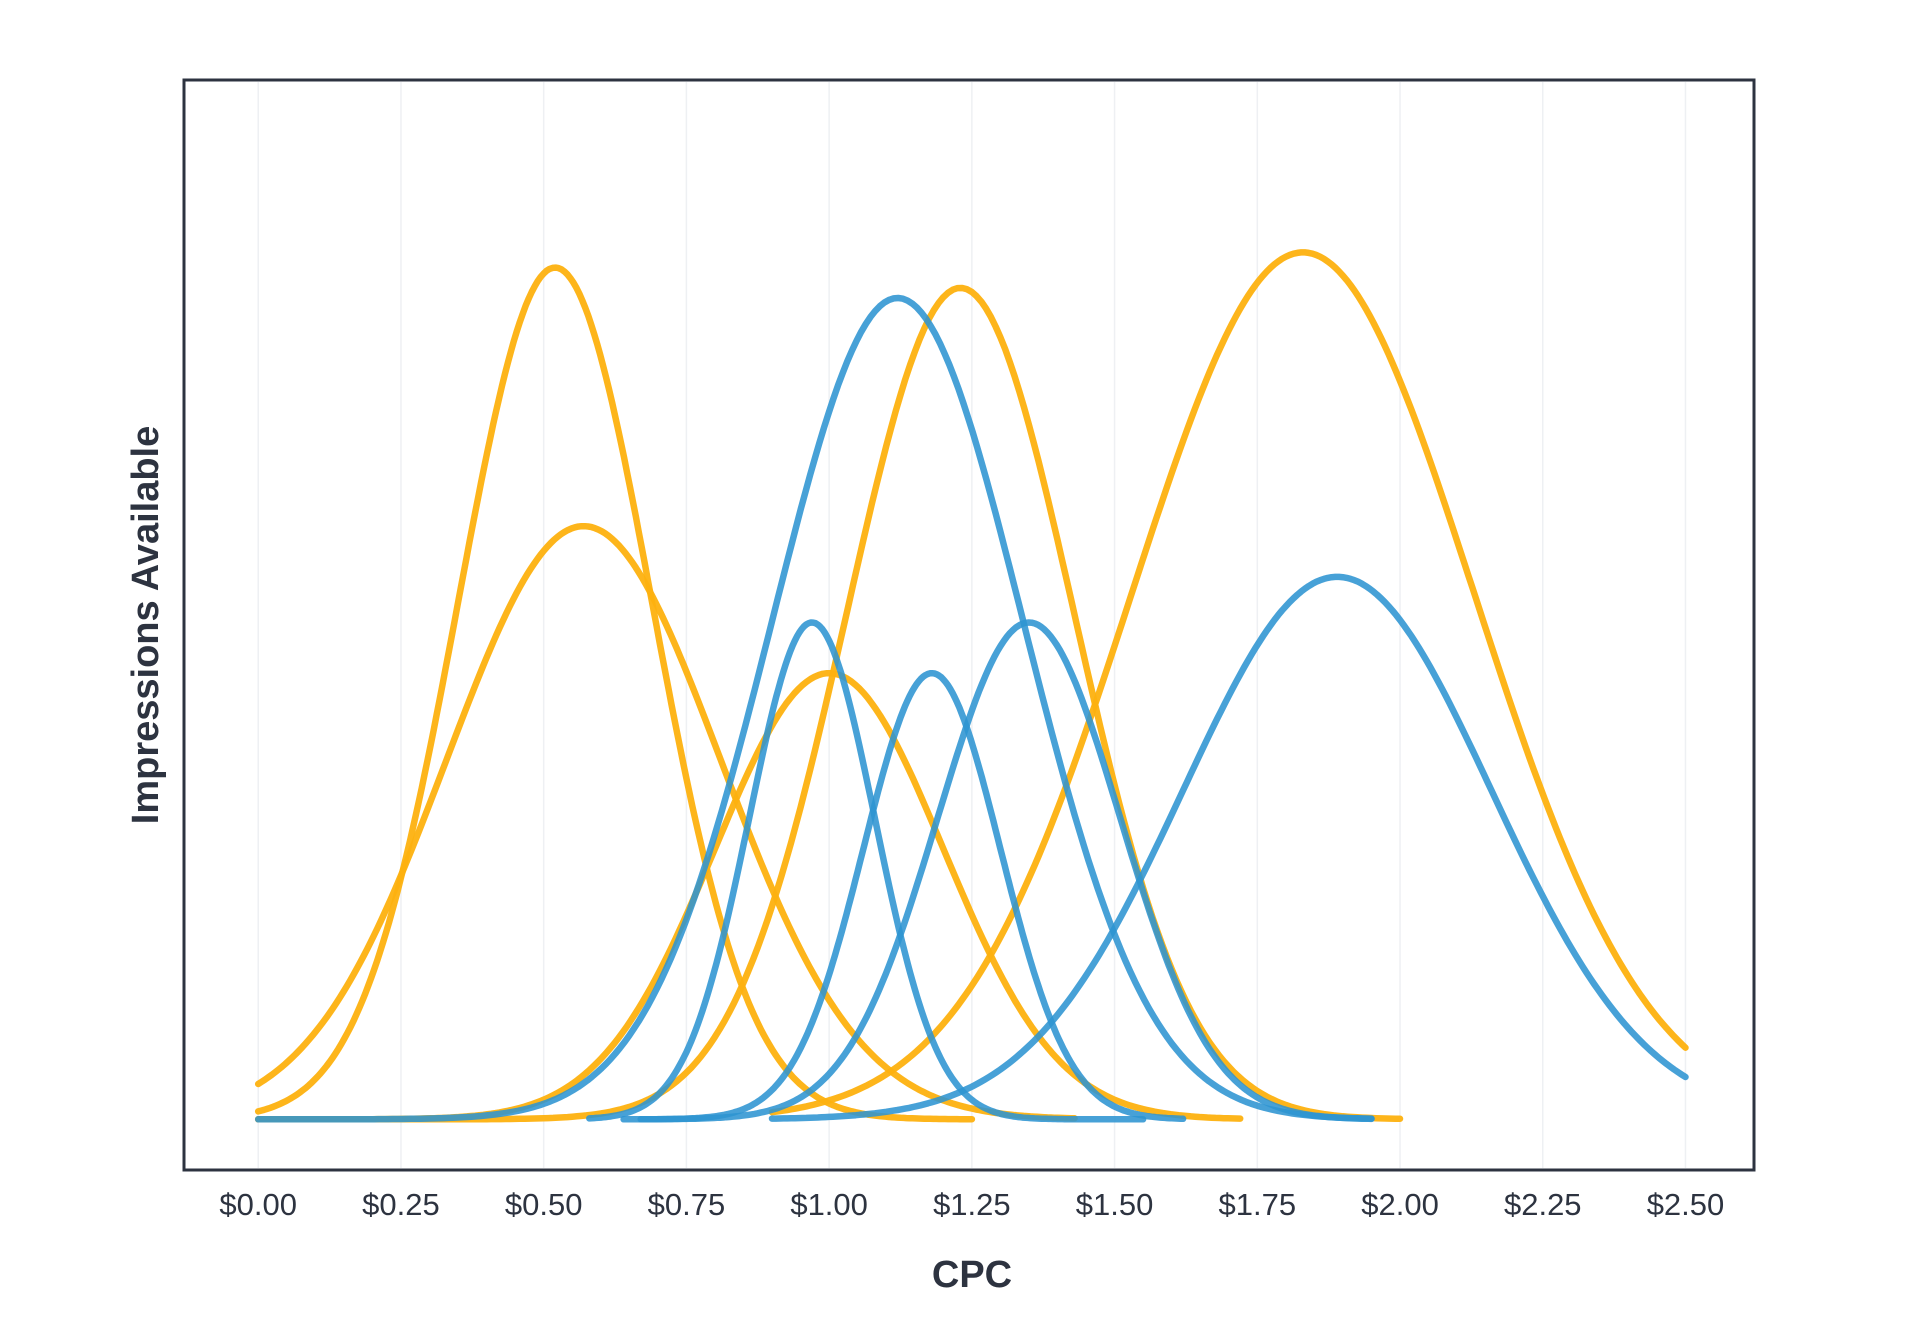  Describe the element at coordinates (544, 1204) in the screenshot. I see `x-tick-label: $0.50` at that location.